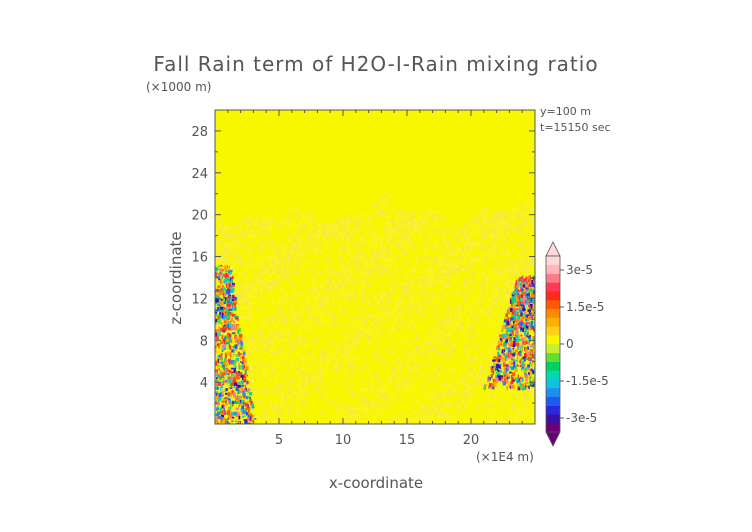  What do you see at coordinates (575, 127) in the screenshot?
I see `annotation-t: t=15150 sec` at bounding box center [575, 127].